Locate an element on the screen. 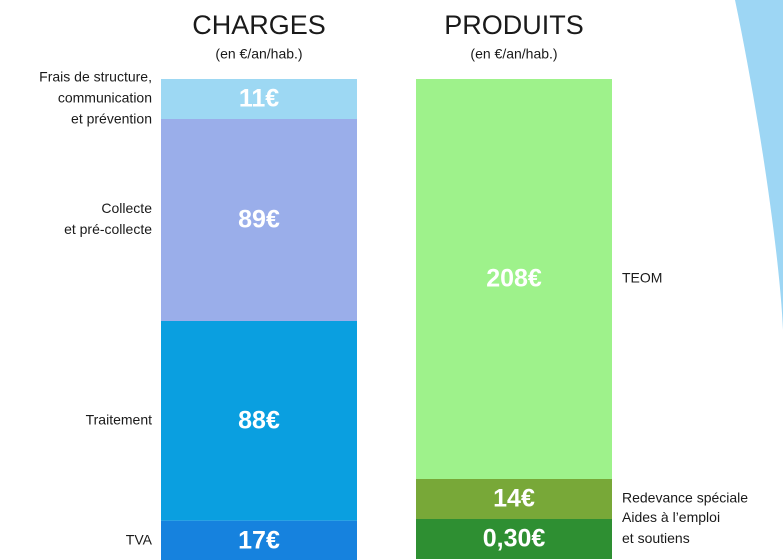 This screenshot has height=560, width=783. category-label: et prévention is located at coordinates (111, 119).